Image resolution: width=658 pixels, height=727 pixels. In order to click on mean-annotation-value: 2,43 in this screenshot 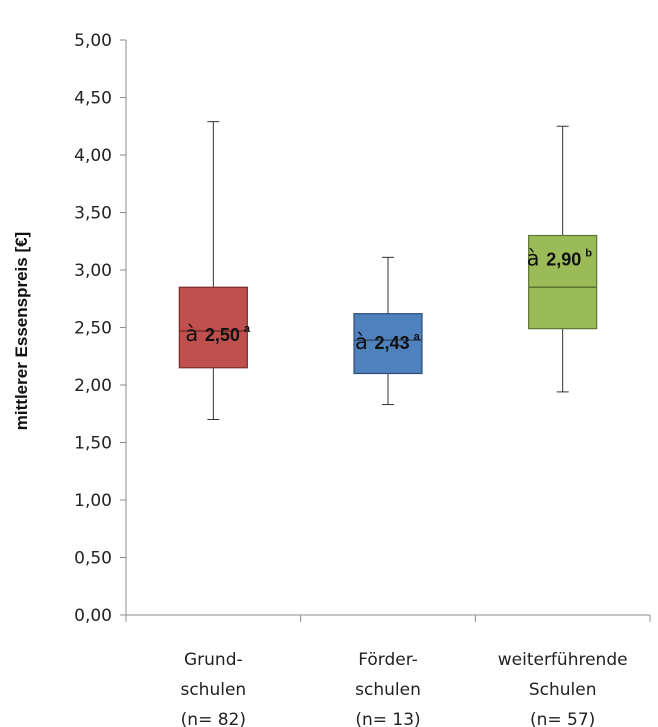, I will do `click(392, 343)`.